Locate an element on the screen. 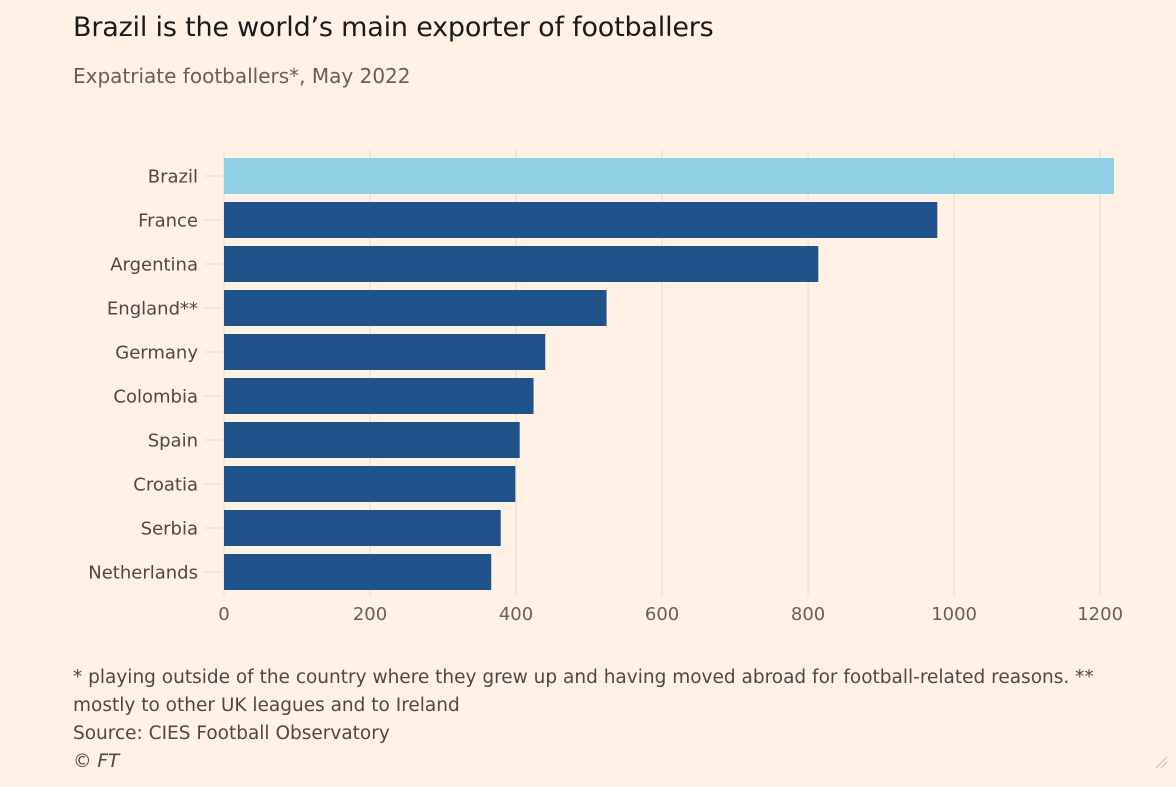 The image size is (1176, 787). resize-grip-icon is located at coordinates (1161, 762).